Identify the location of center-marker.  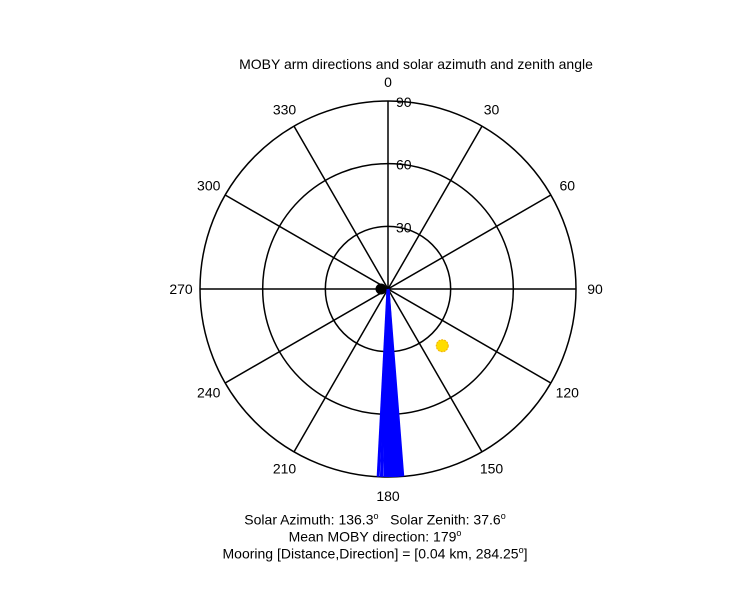
(381, 289).